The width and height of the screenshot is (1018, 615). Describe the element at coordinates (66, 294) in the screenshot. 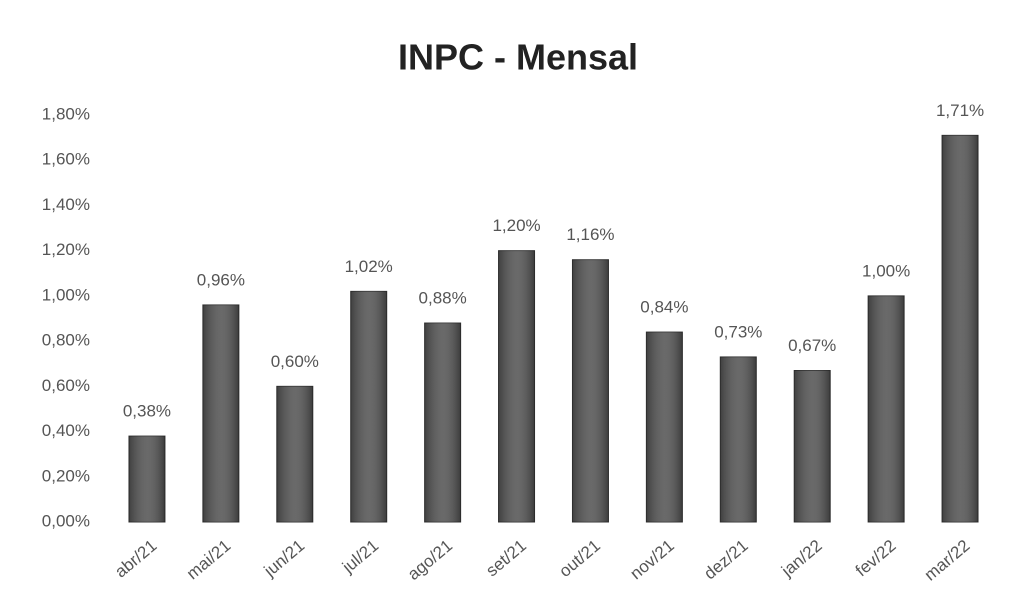

I see `y-tick-label: 1,00%` at that location.